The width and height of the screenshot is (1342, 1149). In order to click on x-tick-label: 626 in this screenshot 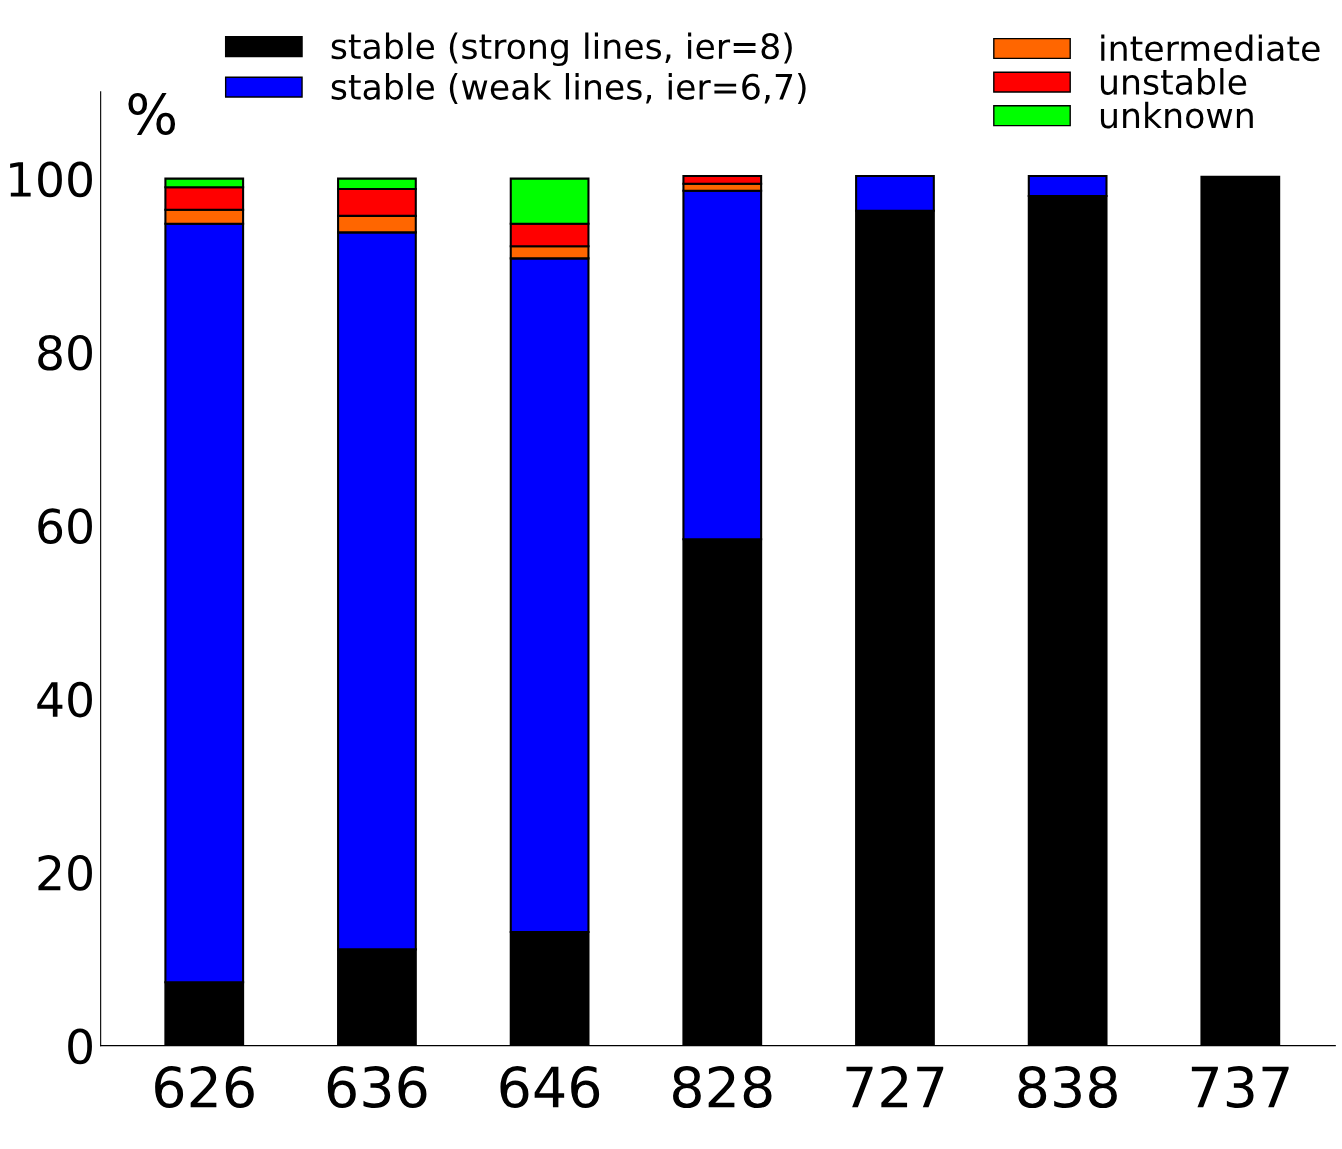, I will do `click(204, 1087)`.